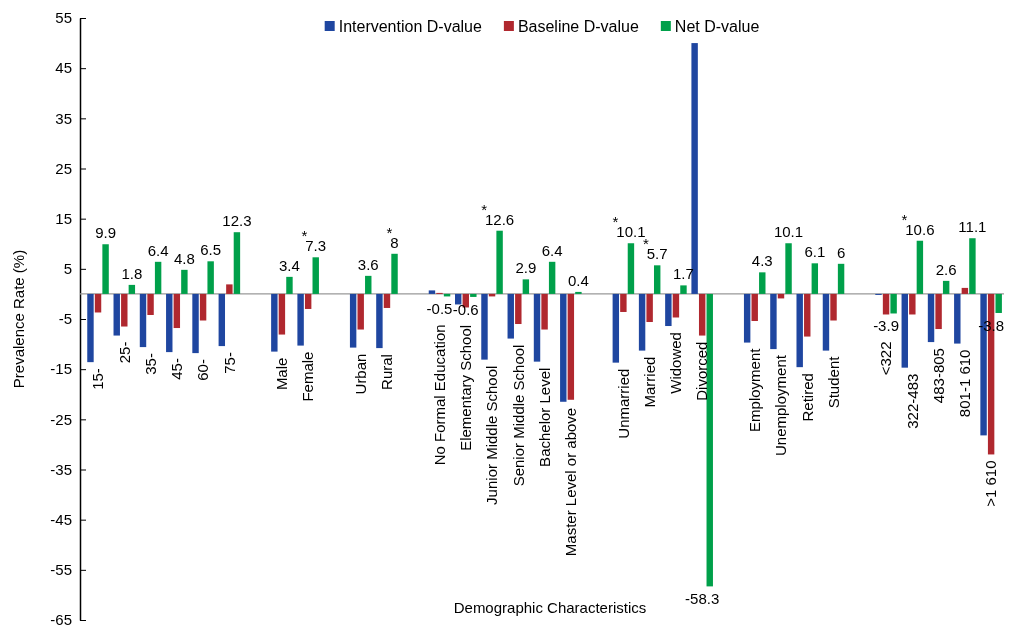  Describe the element at coordinates (991, 483) in the screenshot. I see `x-tick-label: >1 610` at that location.